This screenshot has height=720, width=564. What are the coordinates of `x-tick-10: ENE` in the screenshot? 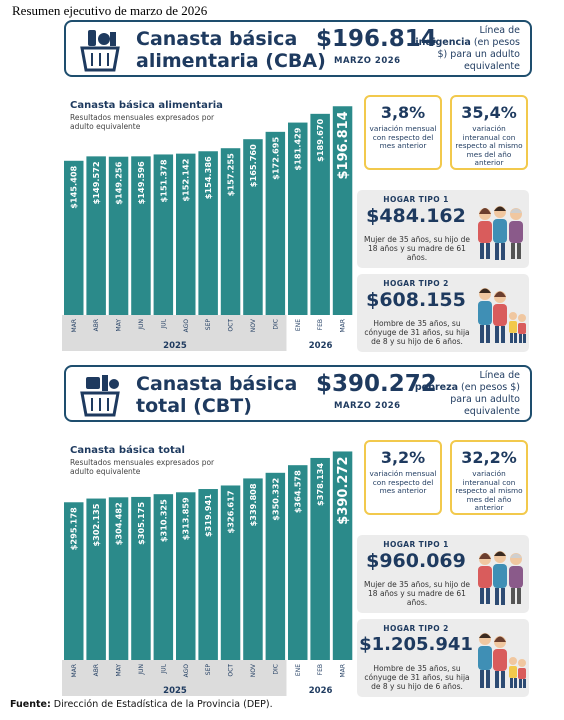 It's located at (298, 325).